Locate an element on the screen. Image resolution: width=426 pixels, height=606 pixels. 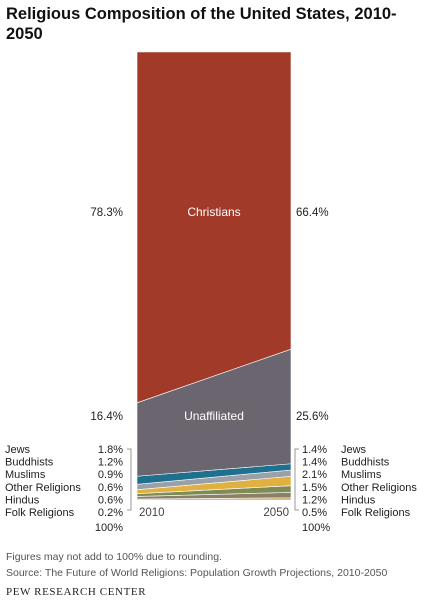
left-name-jews: Jews is located at coordinates (18, 450).